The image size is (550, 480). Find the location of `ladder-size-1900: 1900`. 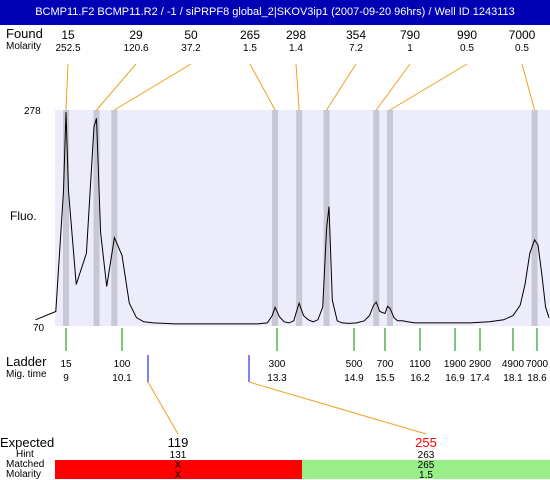

ladder-size-1900: 1900 is located at coordinates (455, 364).